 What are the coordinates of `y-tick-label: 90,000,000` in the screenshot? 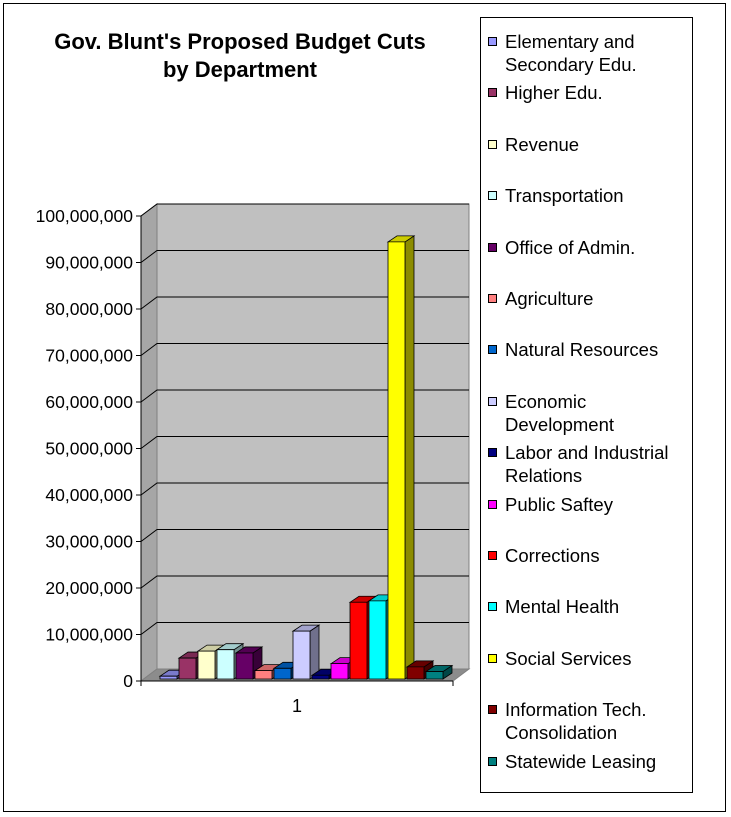 It's located at (89, 263).